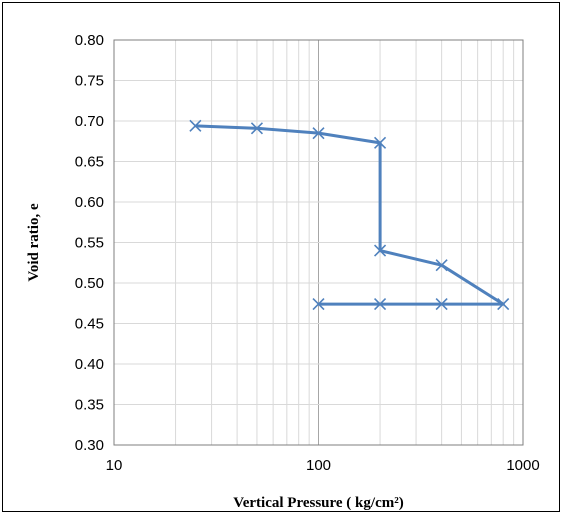  I want to click on y-tick-label: 0.75, so click(89, 81).